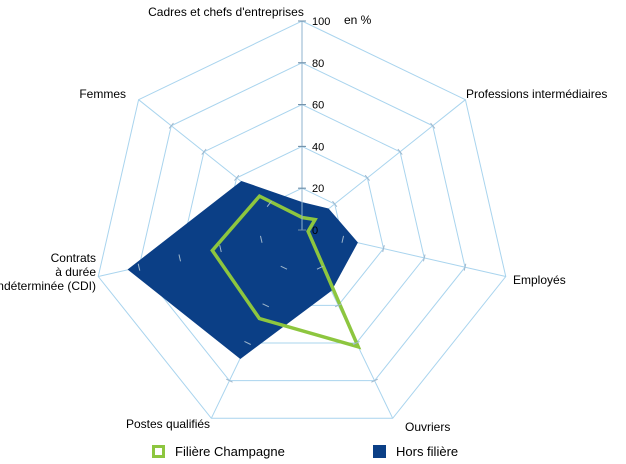 The image size is (626, 464). What do you see at coordinates (427, 451) in the screenshot?
I see `legend-label-hors-filiere: Hors filière` at bounding box center [427, 451].